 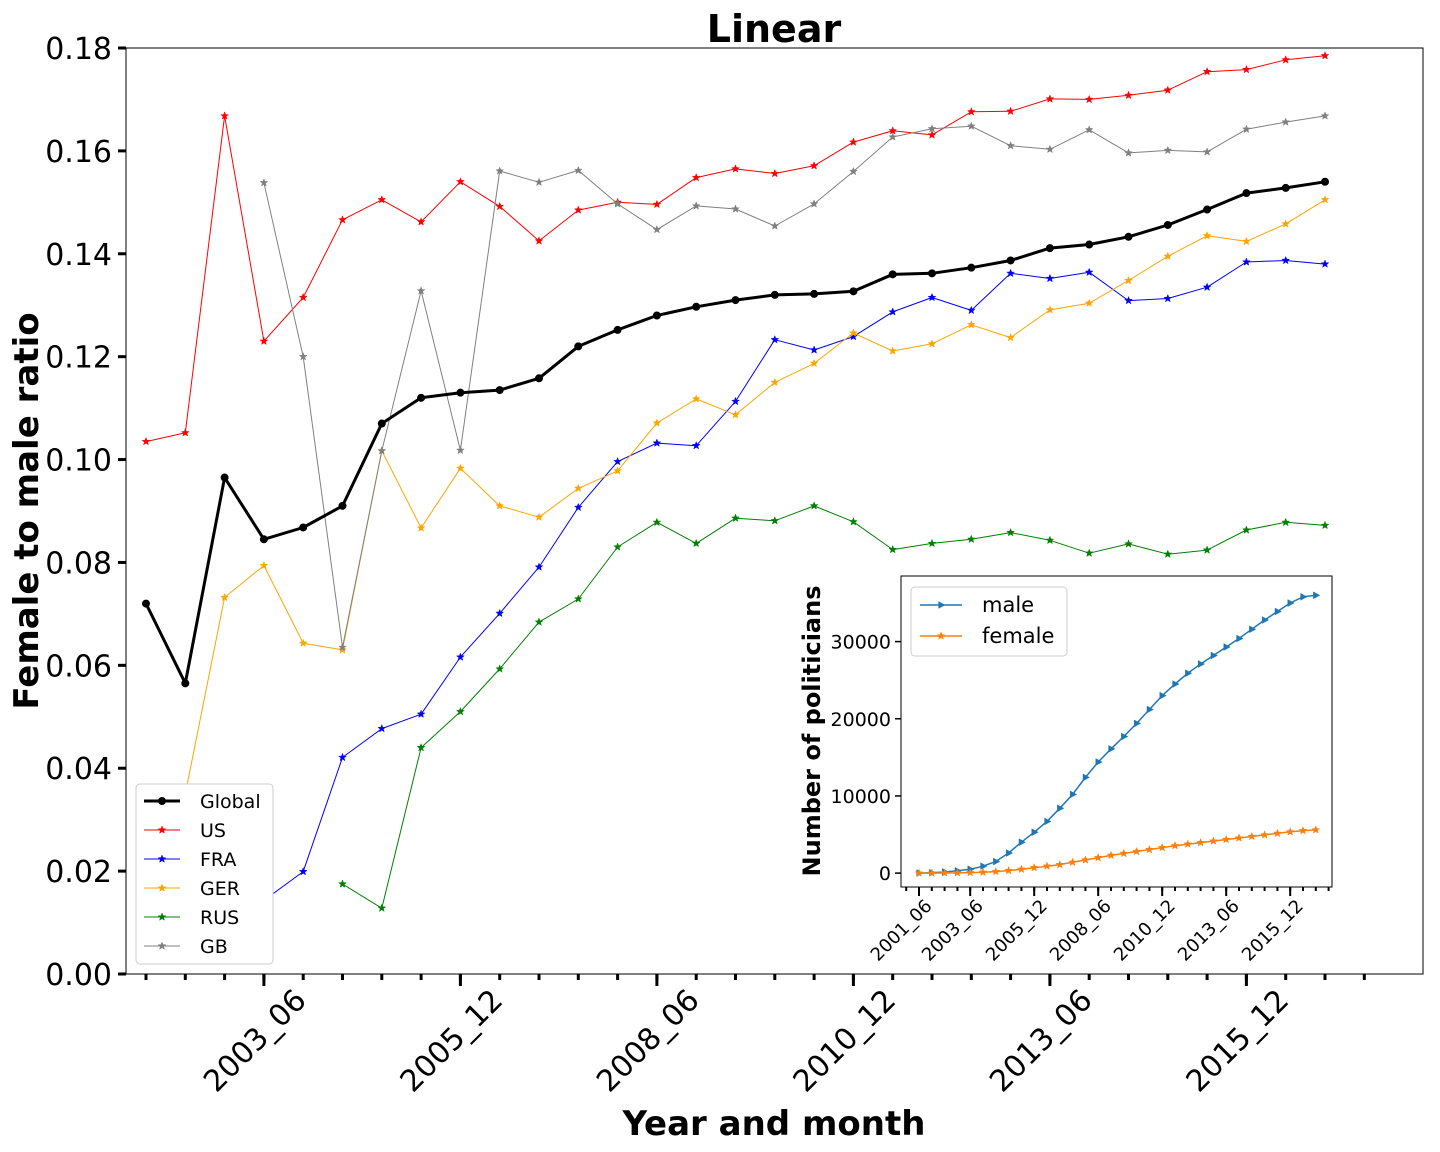 What do you see at coordinates (162, 829) in the screenshot?
I see `legend-us-marker` at bounding box center [162, 829].